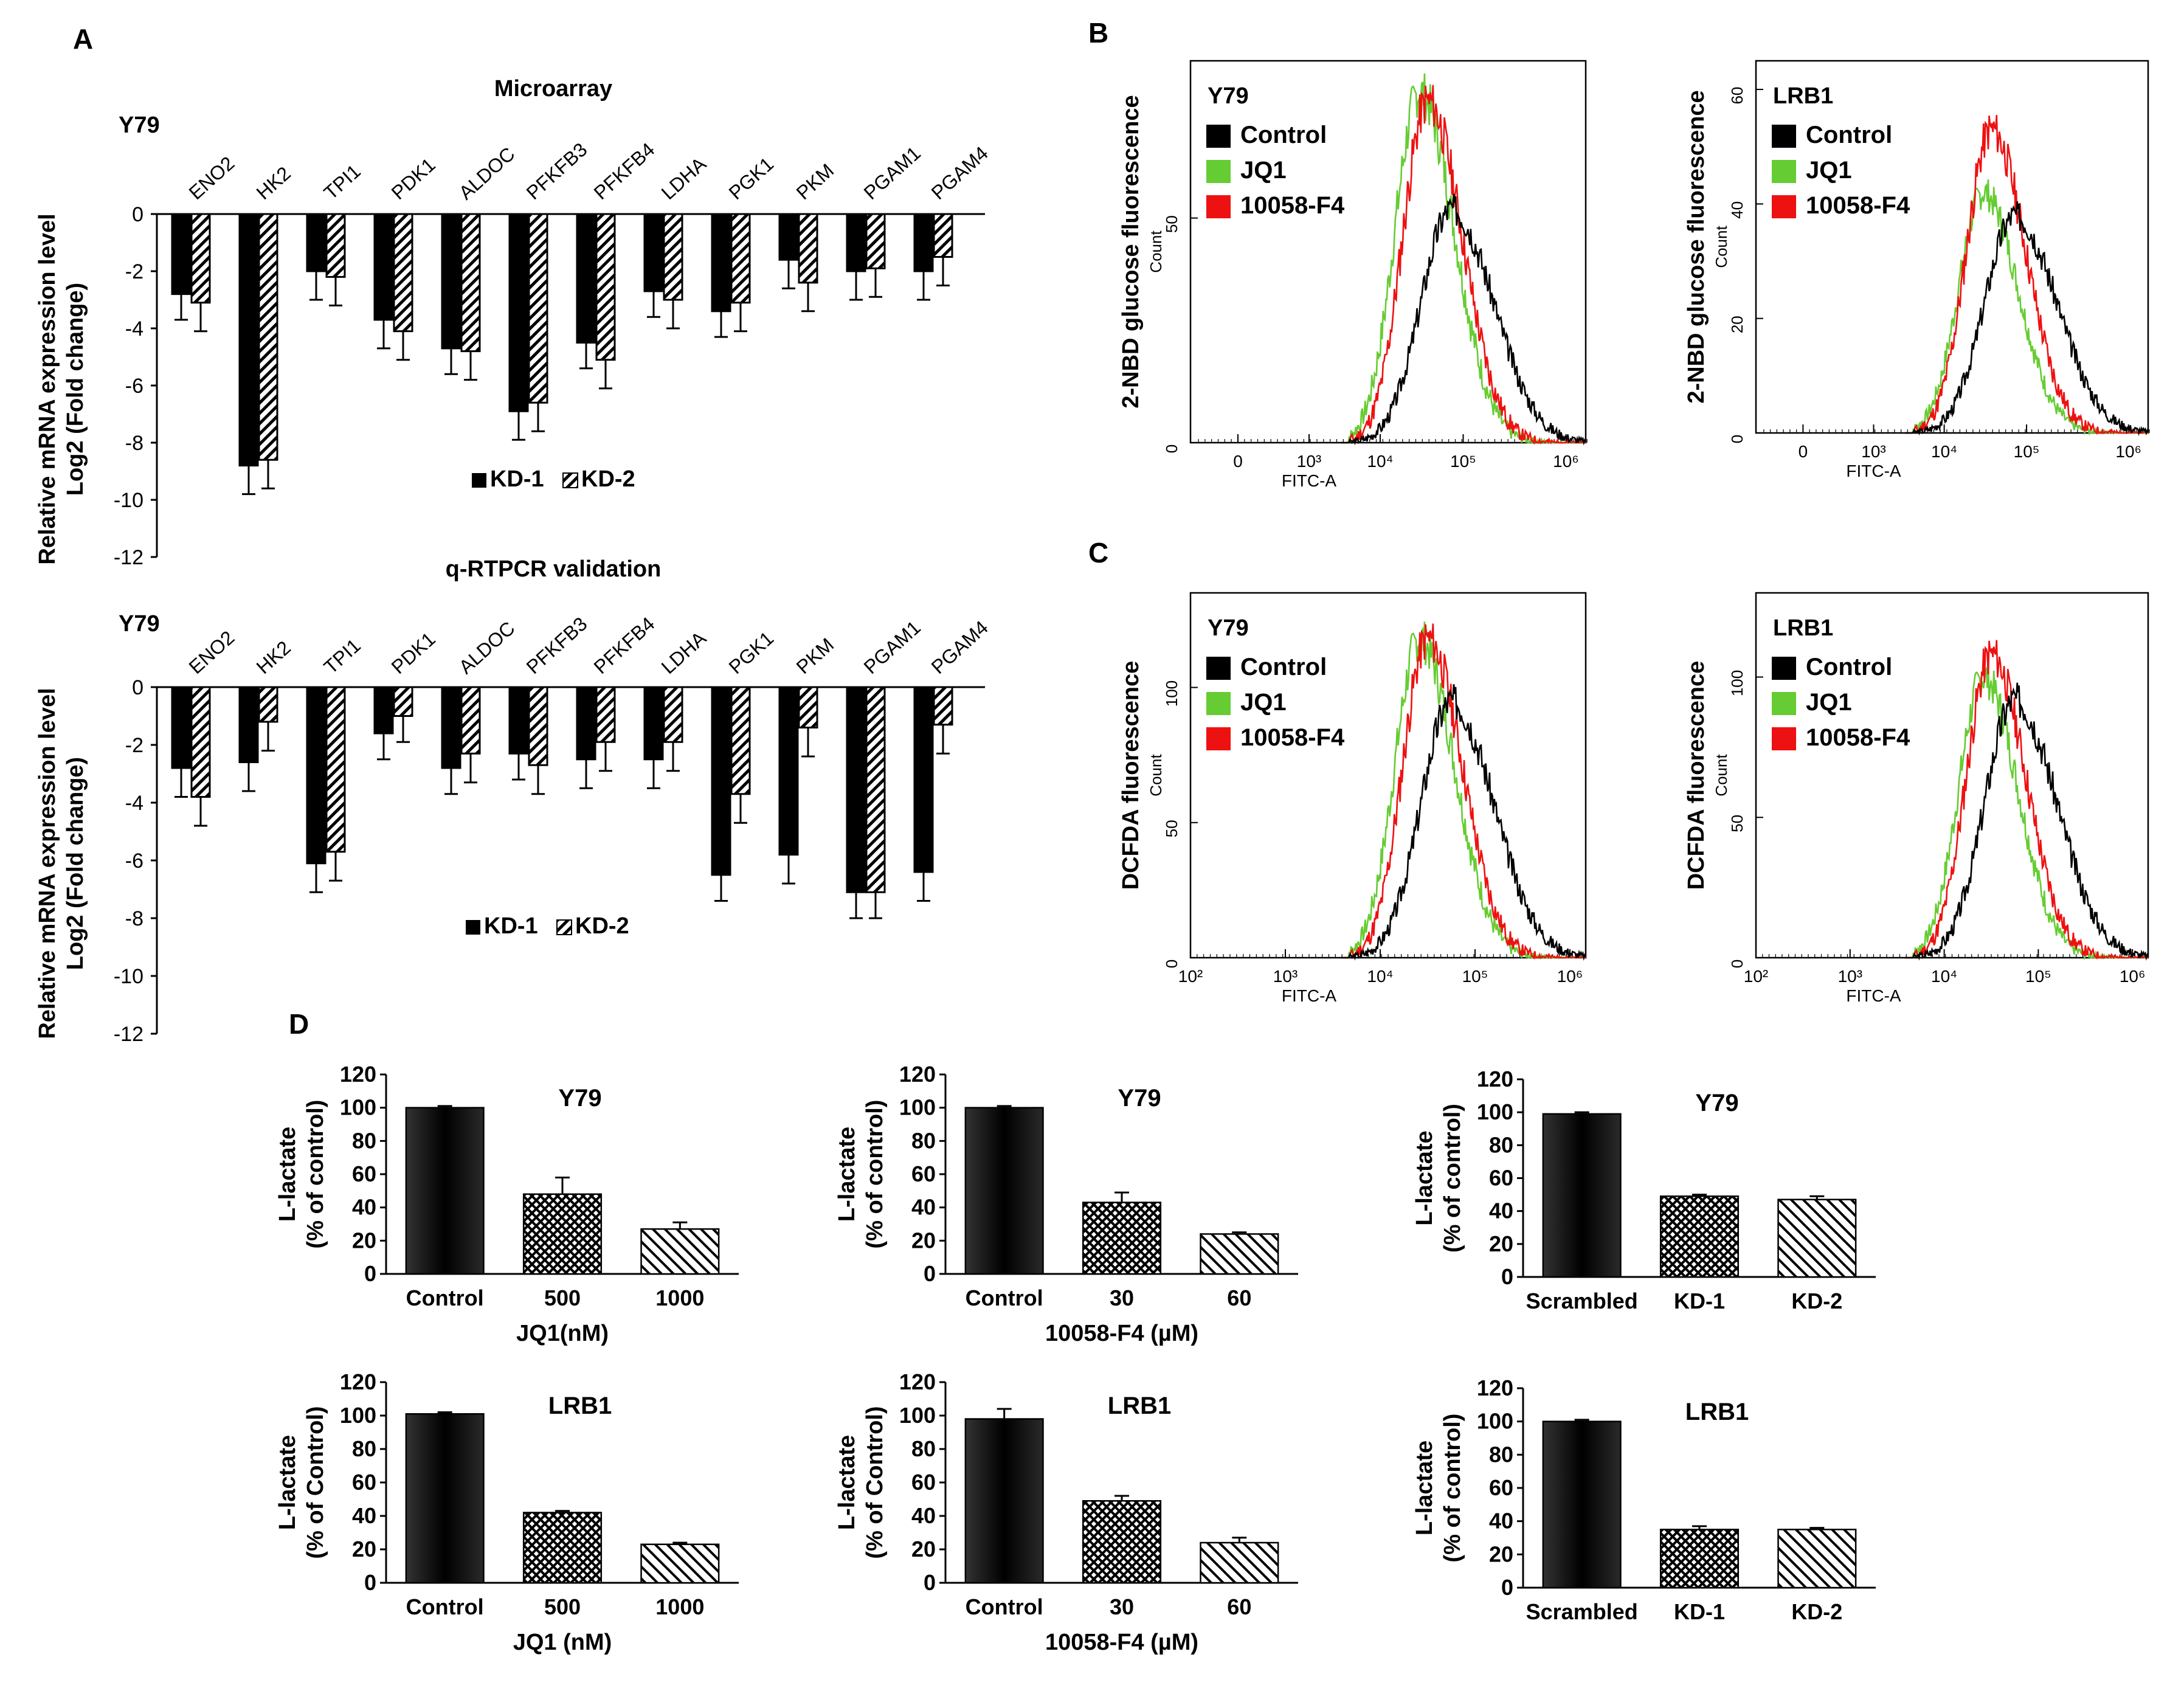 The height and width of the screenshot is (1688, 2184). I want to click on category-label: PDK1, so click(413, 179).